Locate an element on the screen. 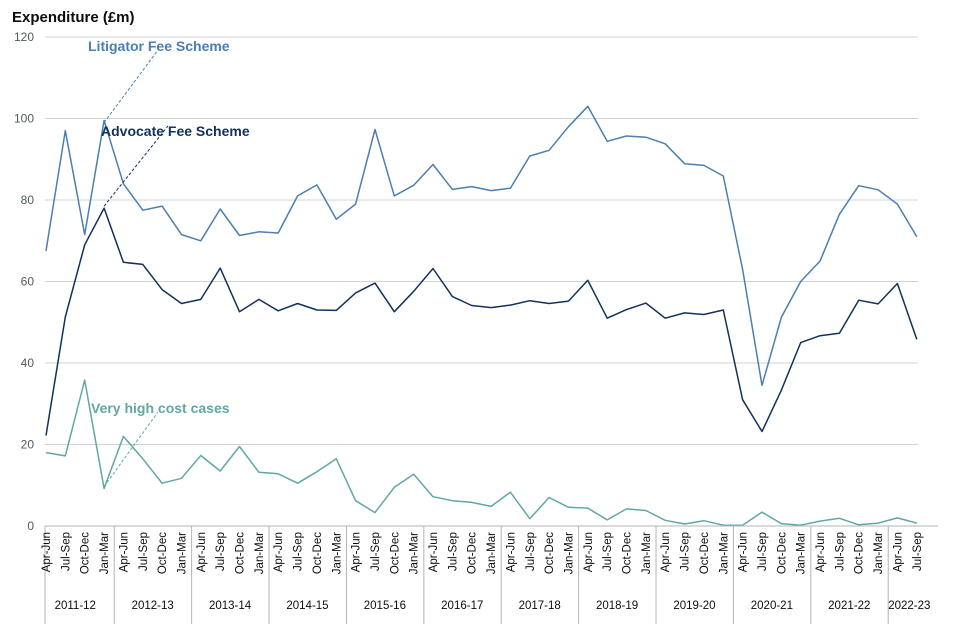 This screenshot has height=640, width=960. financial-year-label: 2012-13 is located at coordinates (153, 606).